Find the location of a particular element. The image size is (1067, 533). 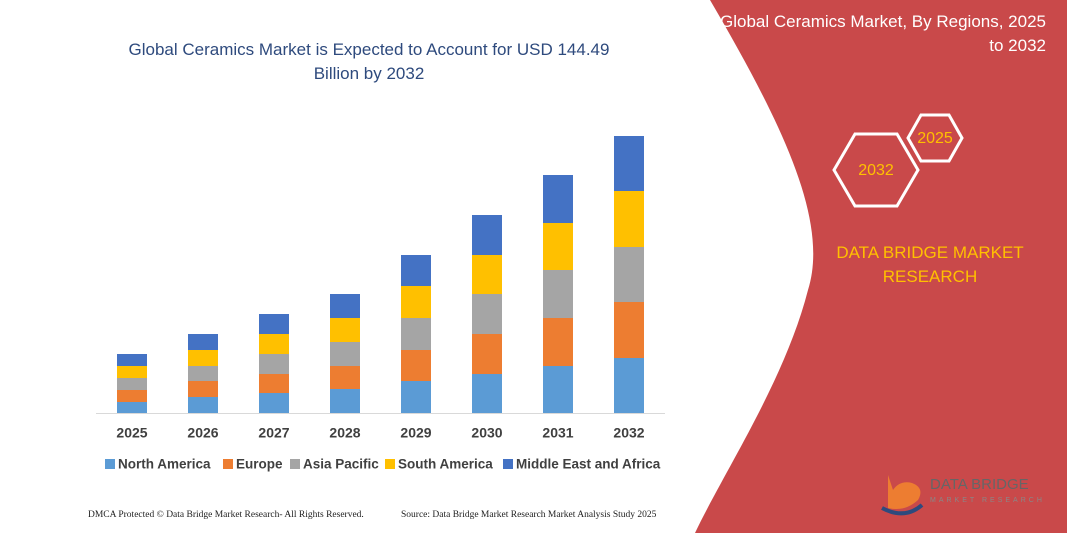

hex-label: 2032 is located at coordinates (876, 170).